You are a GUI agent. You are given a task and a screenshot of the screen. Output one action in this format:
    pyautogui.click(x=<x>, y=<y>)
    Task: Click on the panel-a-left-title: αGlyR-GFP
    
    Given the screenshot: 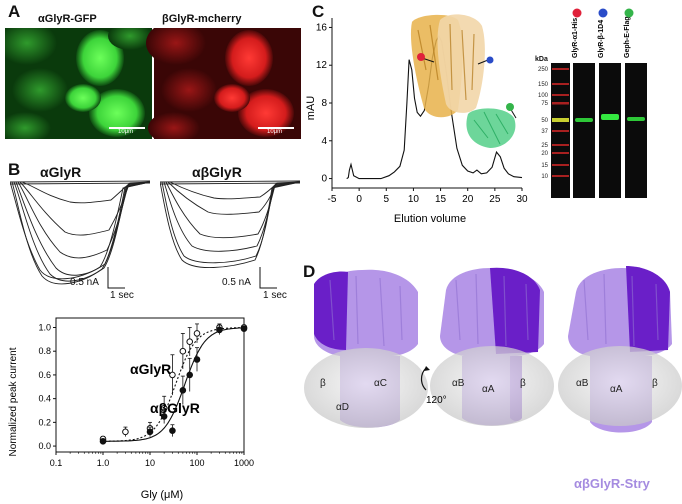 What is the action you would take?
    pyautogui.click(x=67, y=19)
    